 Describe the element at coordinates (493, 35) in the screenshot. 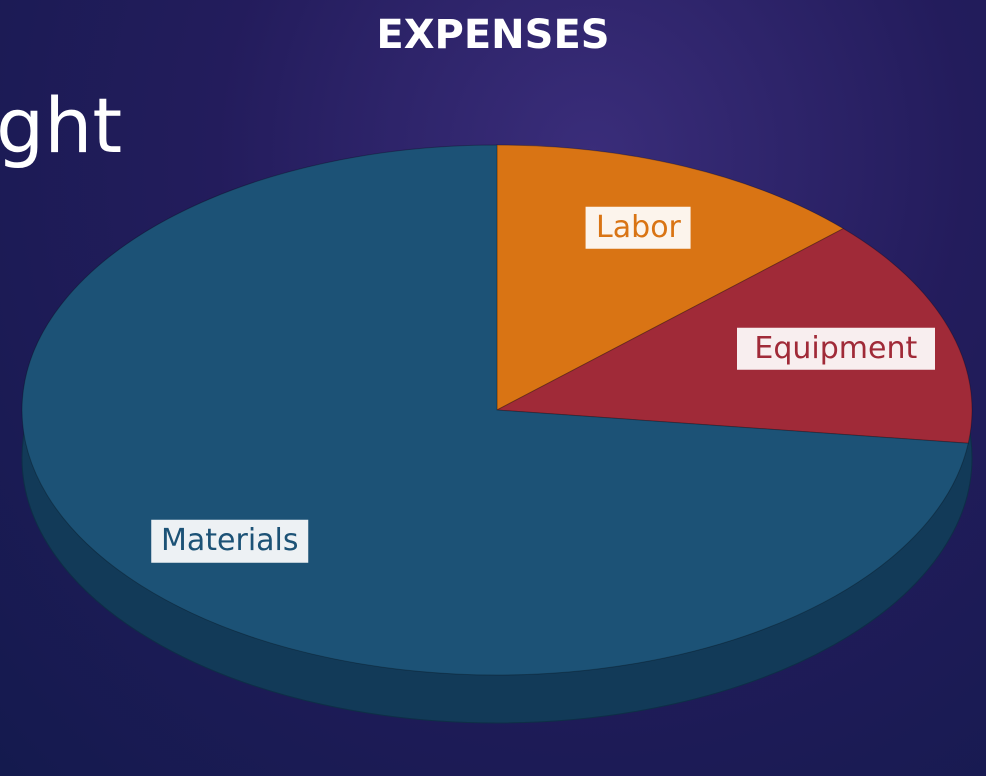

I see `chart-title: EXPENSES` at that location.